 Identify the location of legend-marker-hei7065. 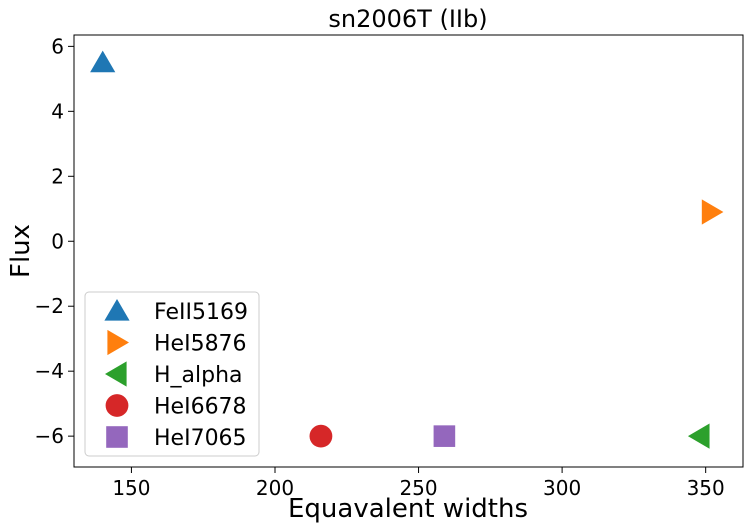
(117, 437).